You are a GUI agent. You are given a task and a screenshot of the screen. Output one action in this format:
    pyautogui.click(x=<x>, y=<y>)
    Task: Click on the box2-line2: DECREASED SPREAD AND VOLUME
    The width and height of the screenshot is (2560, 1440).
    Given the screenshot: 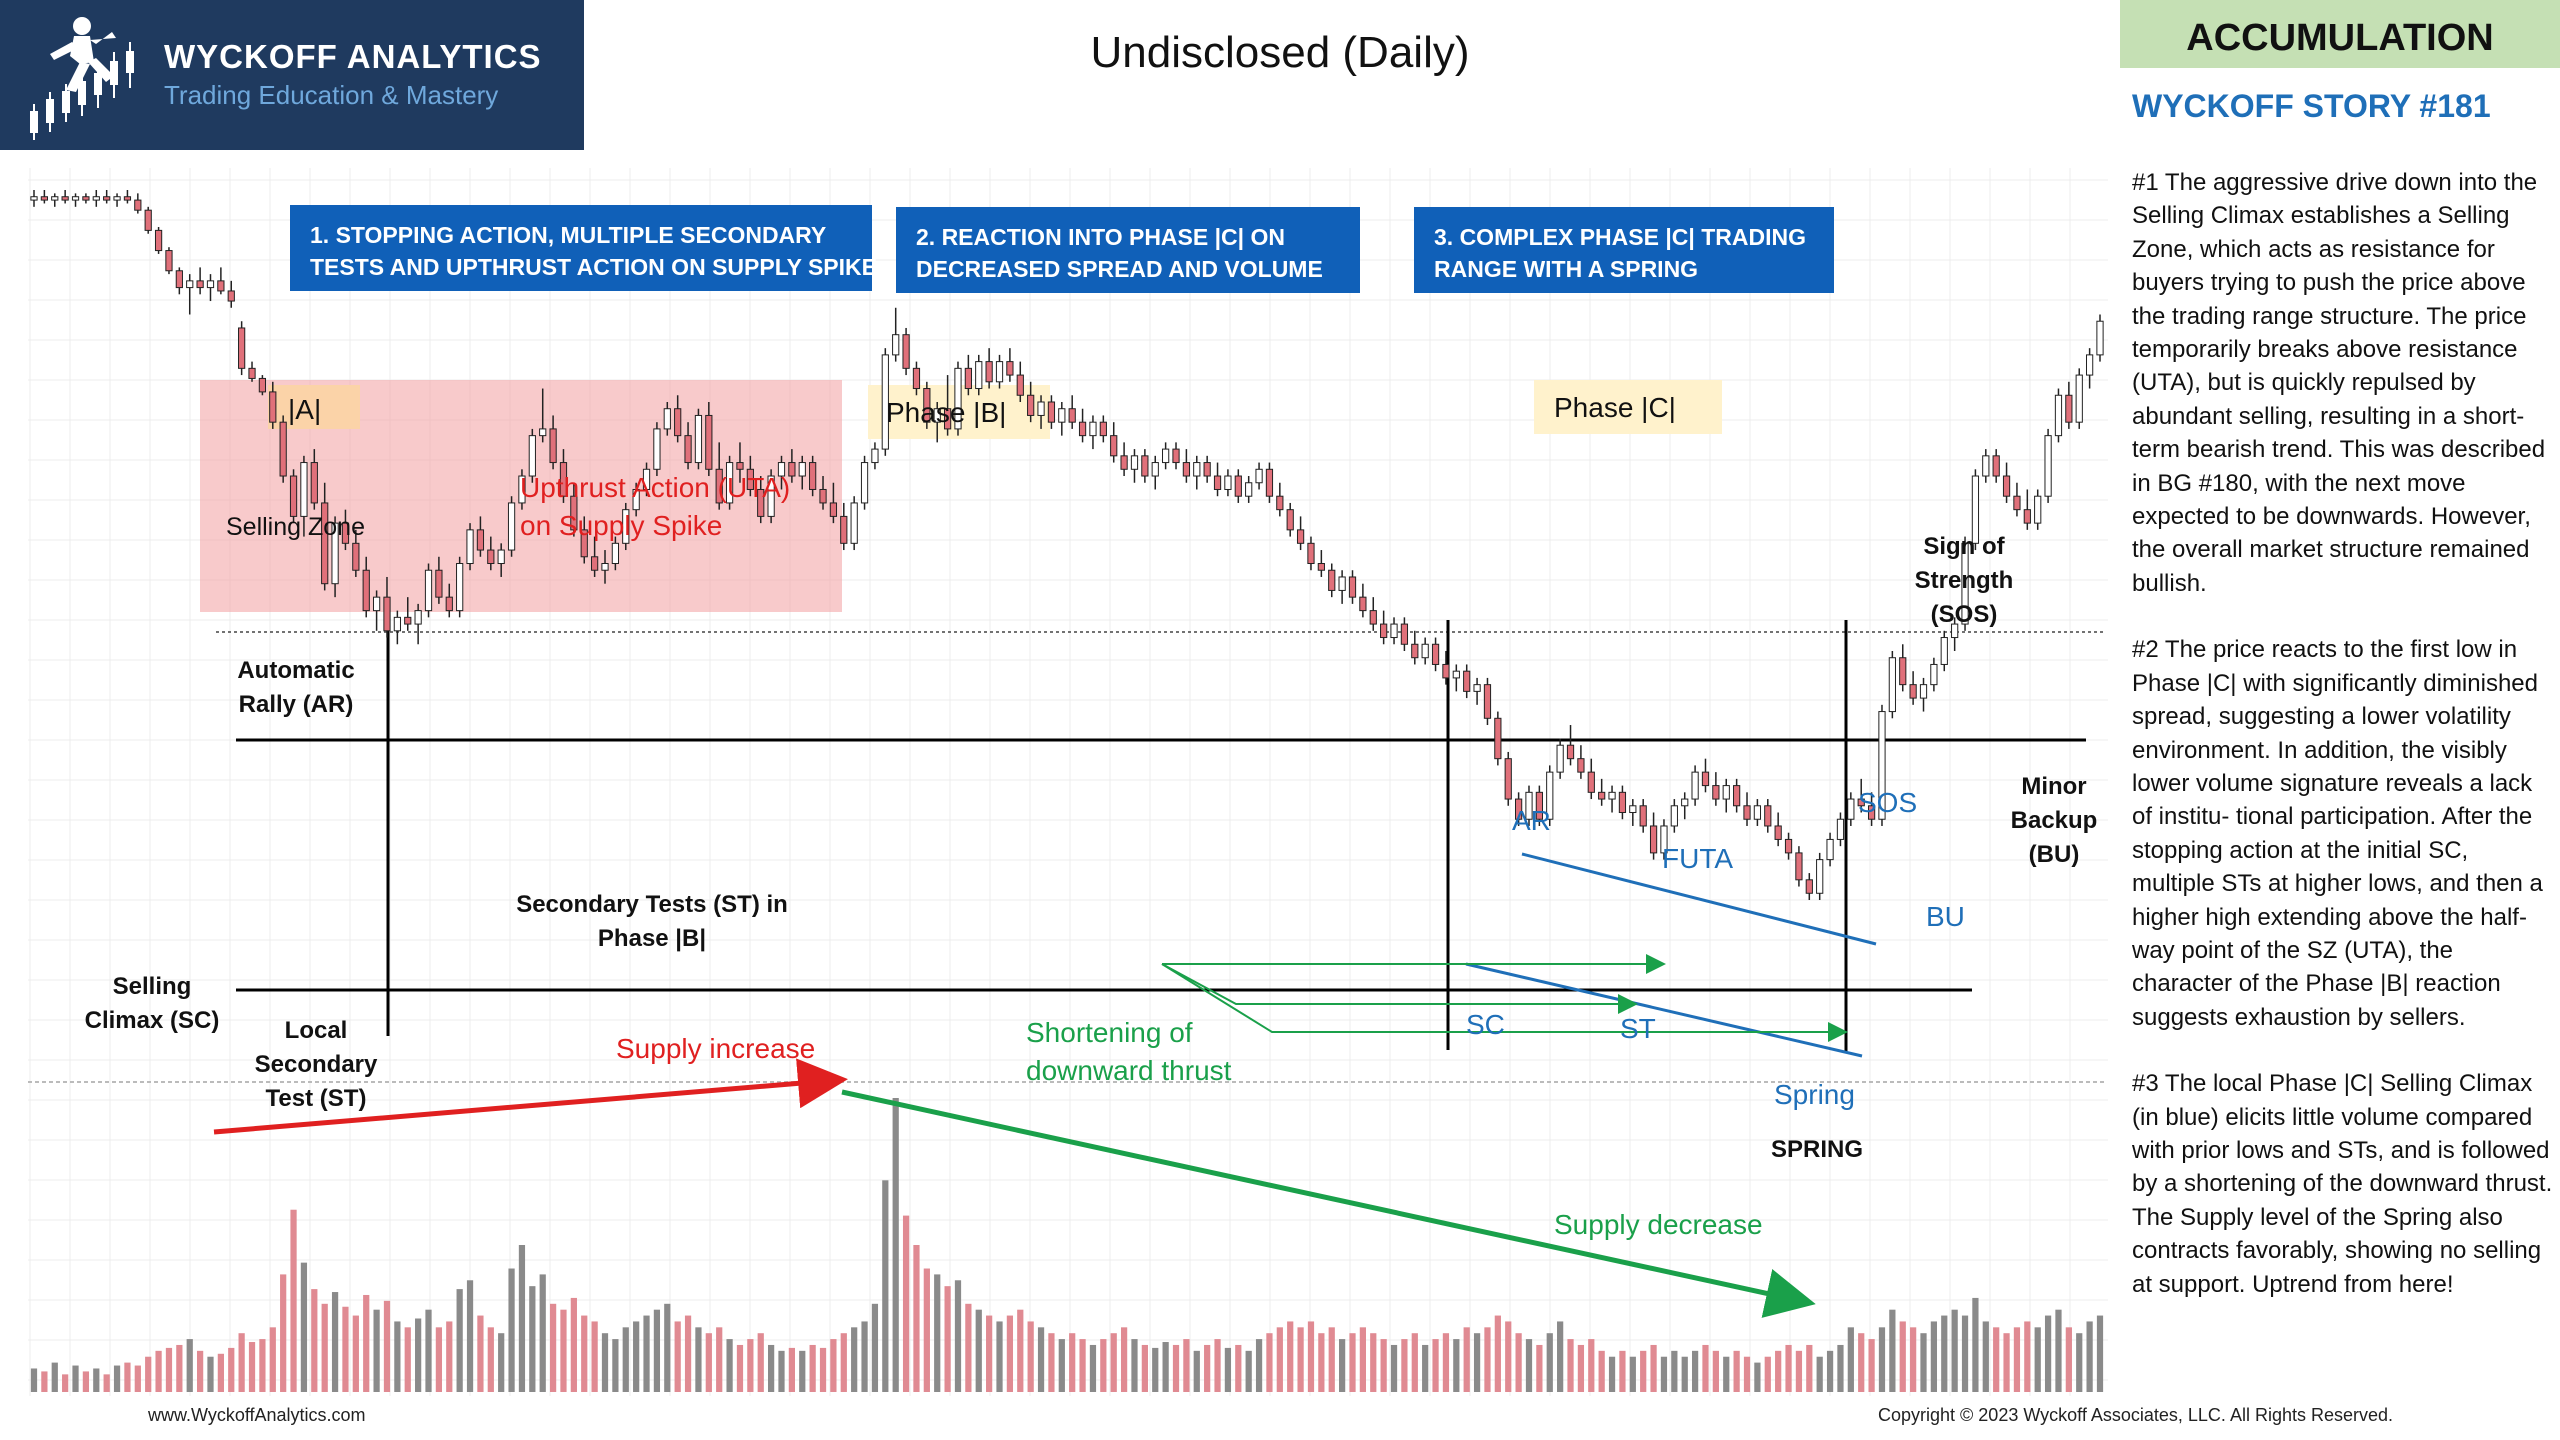 What is the action you would take?
    pyautogui.click(x=1119, y=269)
    